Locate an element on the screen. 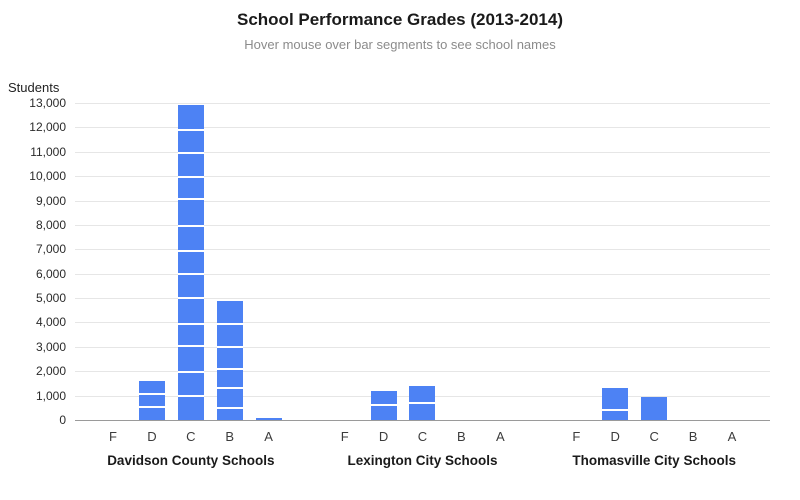 The image size is (800, 500). stacked-bar-grade-a is located at coordinates (268, 418).